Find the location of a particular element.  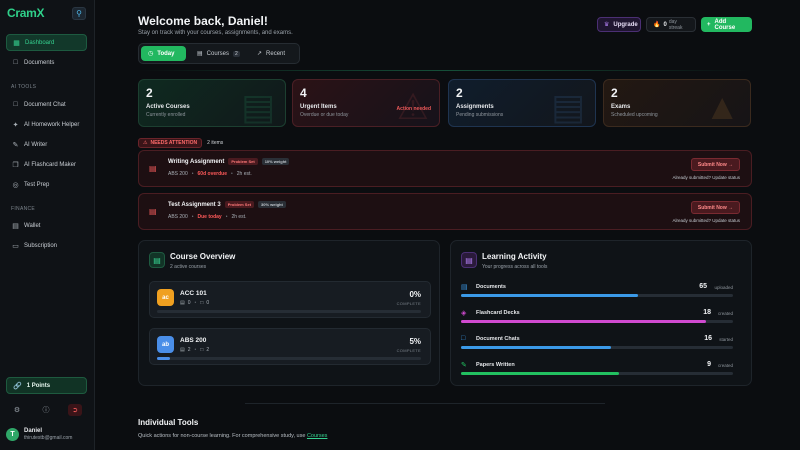

trend-icon: ↗ is located at coordinates (260, 54).